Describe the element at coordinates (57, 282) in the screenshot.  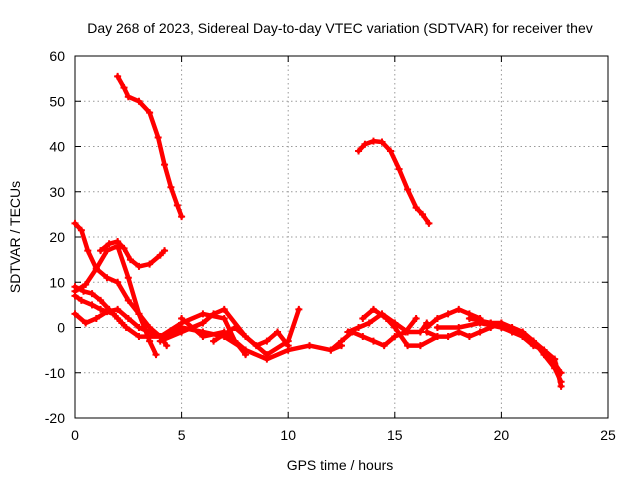
I see `y-tick-label: 10` at that location.